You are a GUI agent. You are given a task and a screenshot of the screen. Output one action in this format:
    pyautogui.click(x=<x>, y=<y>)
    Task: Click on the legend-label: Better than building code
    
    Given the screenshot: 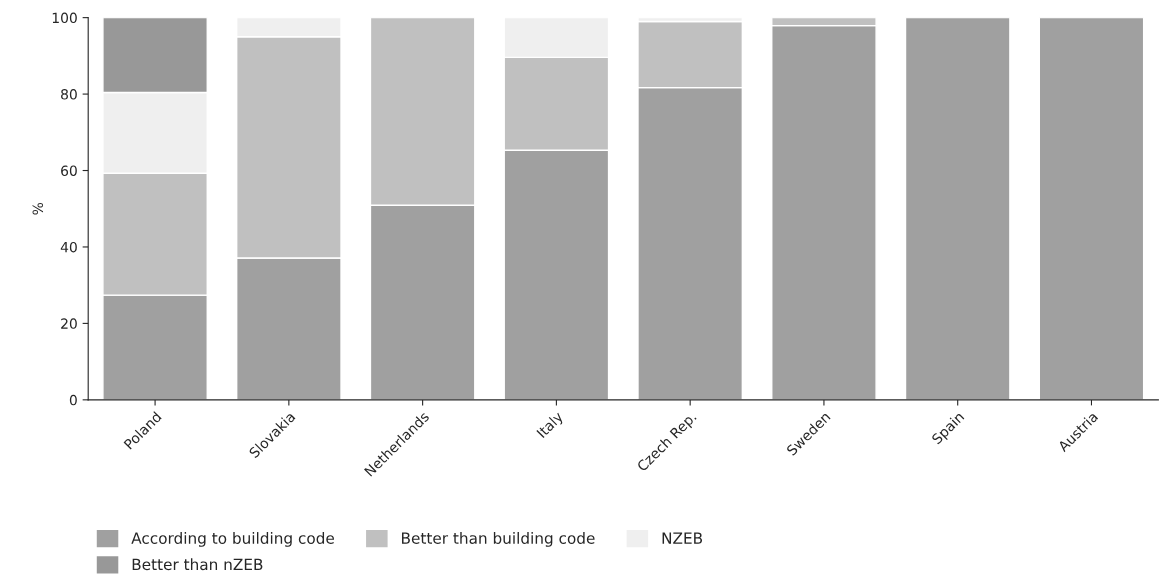 What is the action you would take?
    pyautogui.click(x=498, y=539)
    